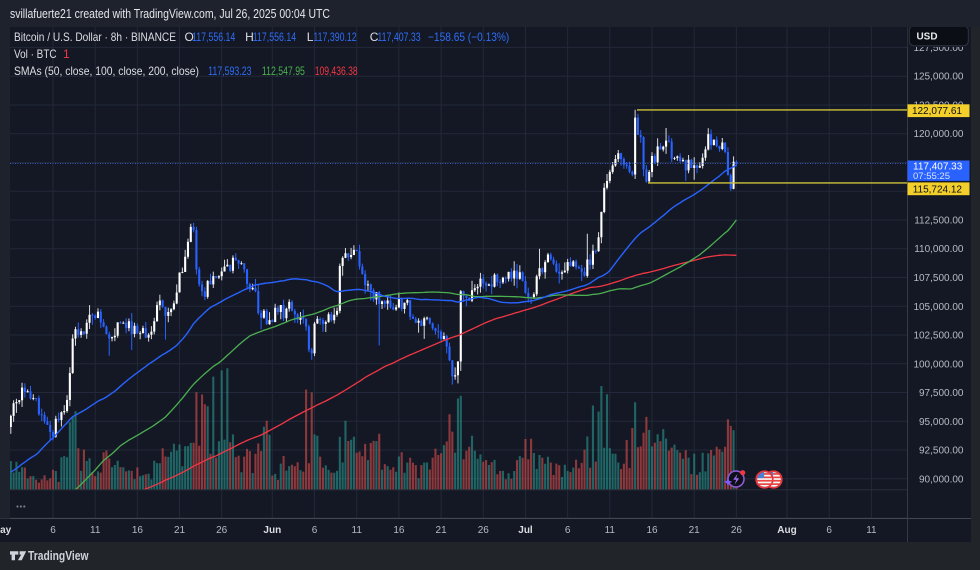  What do you see at coordinates (106, 71) in the screenshot?
I see `svg-text:SMAs (50, close, 100, close, 2: SMAs (50, close, 100, close, 200, close)` at bounding box center [106, 71].